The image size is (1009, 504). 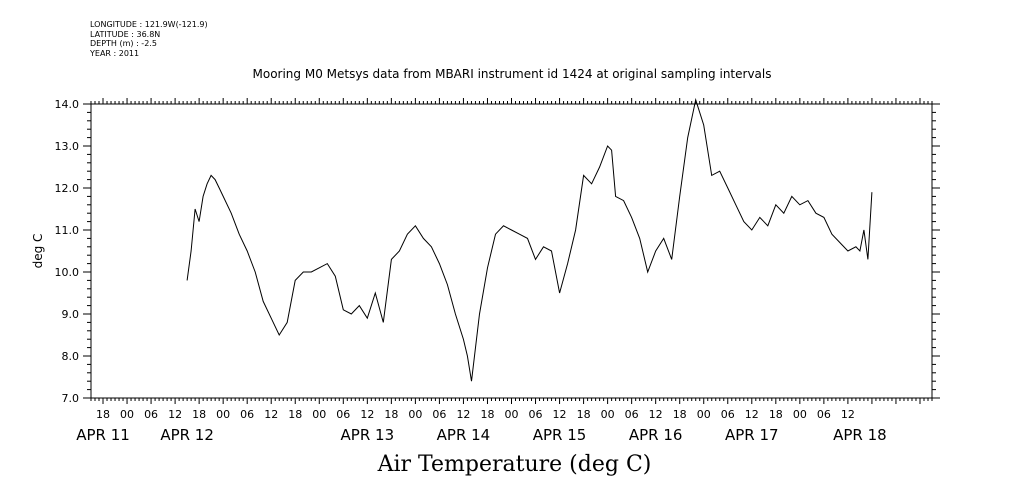 What do you see at coordinates (149, 24) in the screenshot?
I see `longitude-text: LONGITUDE : 121.9W(-121.9)` at bounding box center [149, 24].